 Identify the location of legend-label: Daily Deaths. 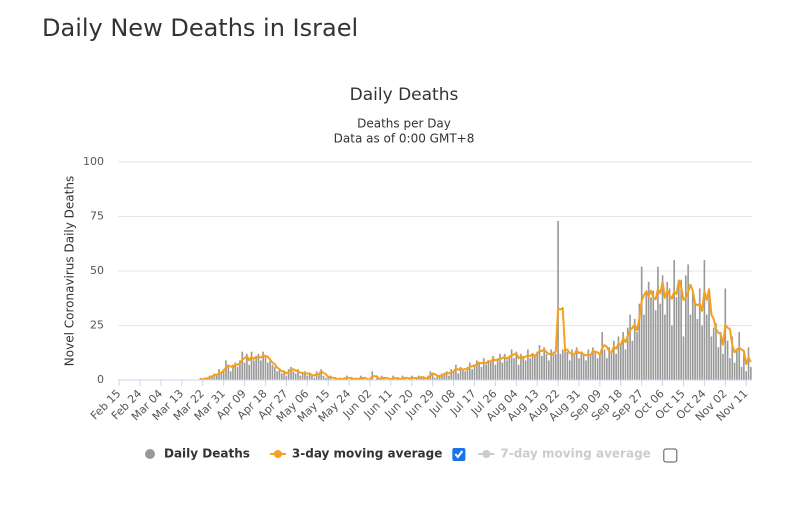
(207, 454).